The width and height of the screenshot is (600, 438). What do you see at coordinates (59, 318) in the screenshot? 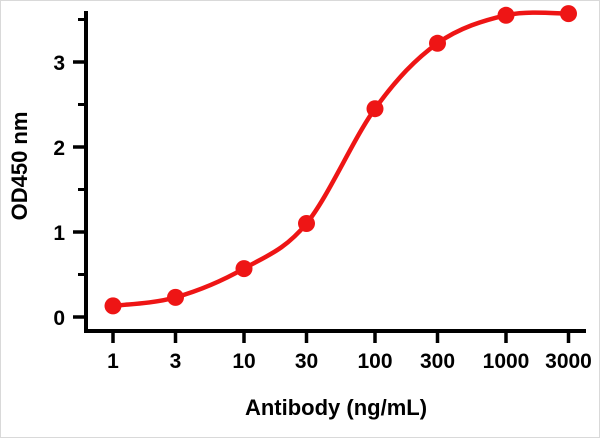
I see `y-tick-label: 0` at bounding box center [59, 318].